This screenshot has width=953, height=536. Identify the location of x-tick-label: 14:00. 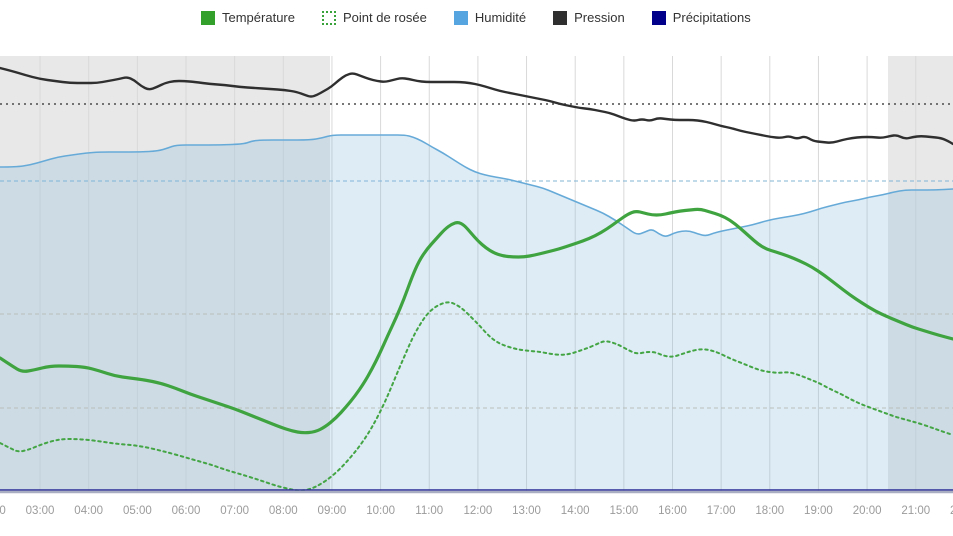
(575, 511).